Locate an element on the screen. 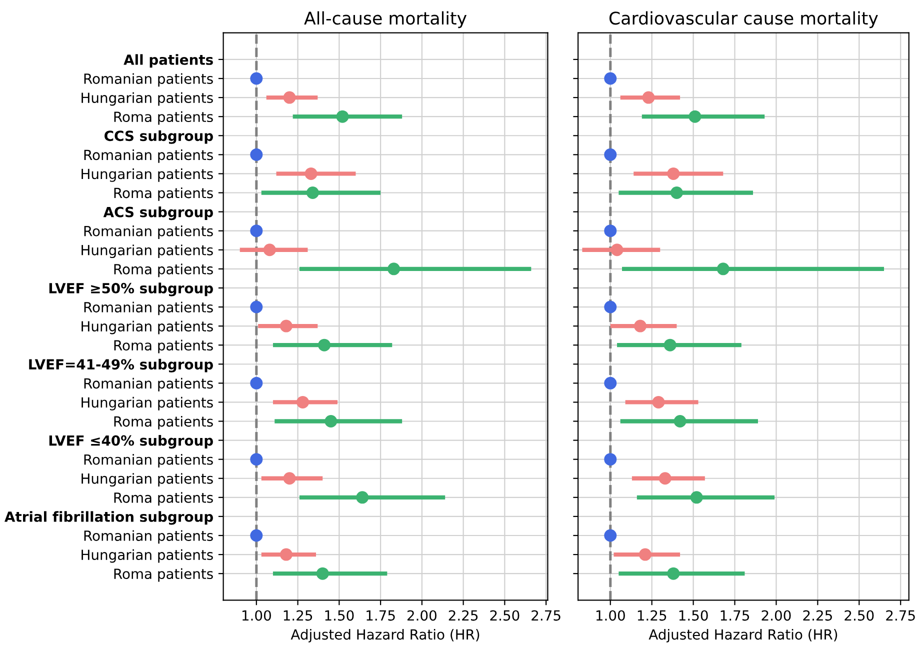 This screenshot has width=919, height=656. y-tick-label: LVEF ≥50% subgroup is located at coordinates (131, 289).